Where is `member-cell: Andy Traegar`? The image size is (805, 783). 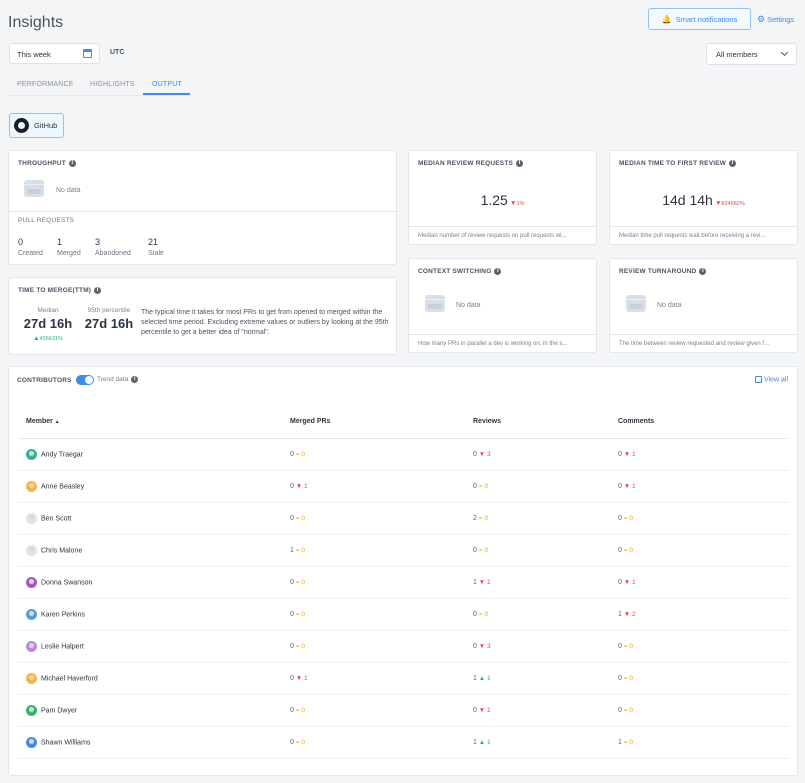
member-cell: Andy Traegar is located at coordinates (154, 454).